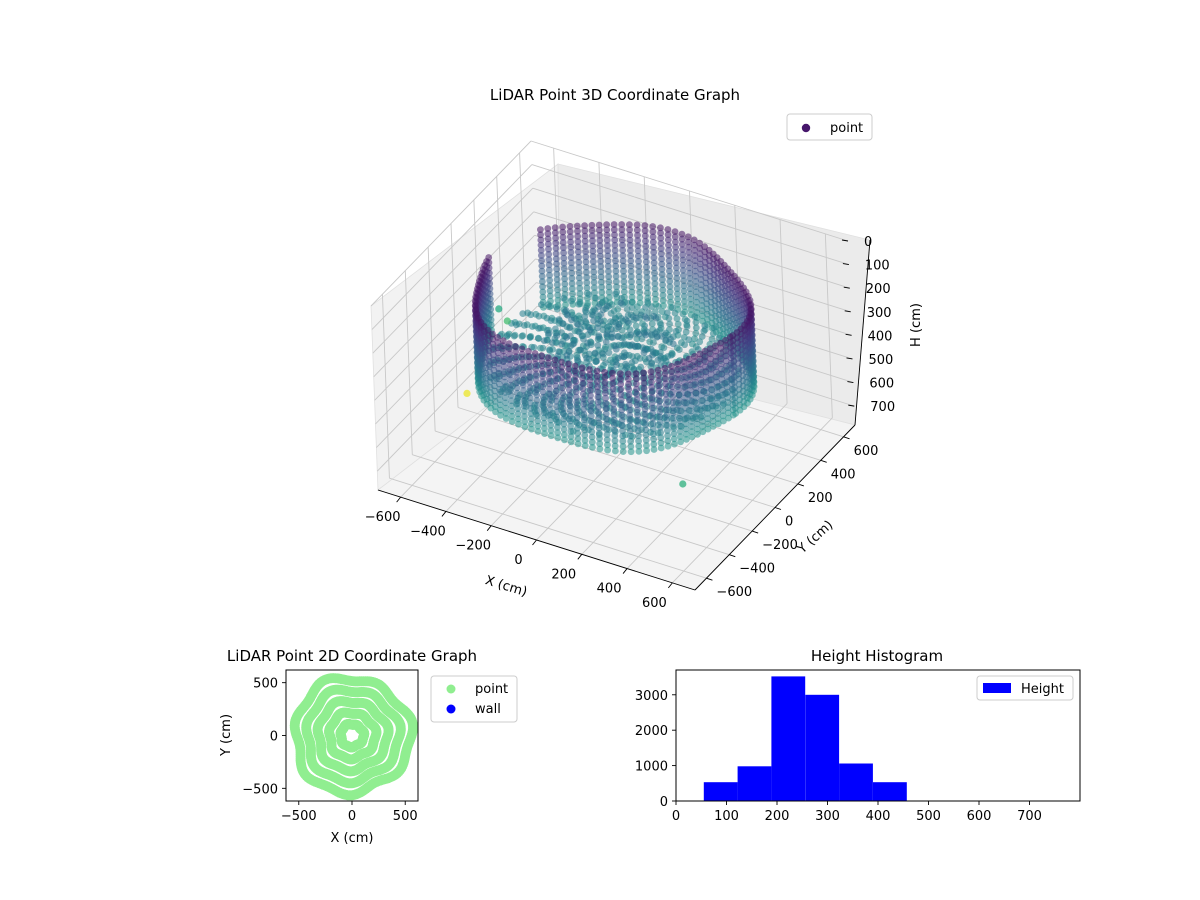 The width and height of the screenshot is (1200, 900). Describe the element at coordinates (848, 334) in the screenshot. I see `z-tick` at that location.